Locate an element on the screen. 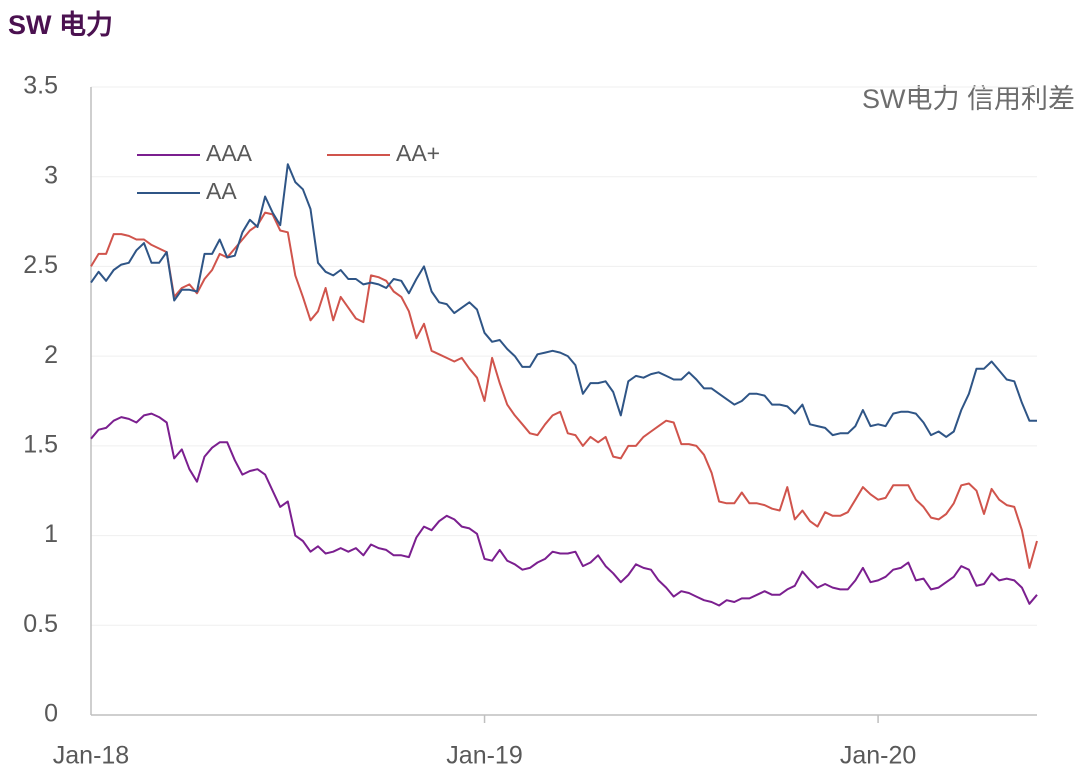 The image size is (1080, 772). y-tick-label: 3 is located at coordinates (51, 175).